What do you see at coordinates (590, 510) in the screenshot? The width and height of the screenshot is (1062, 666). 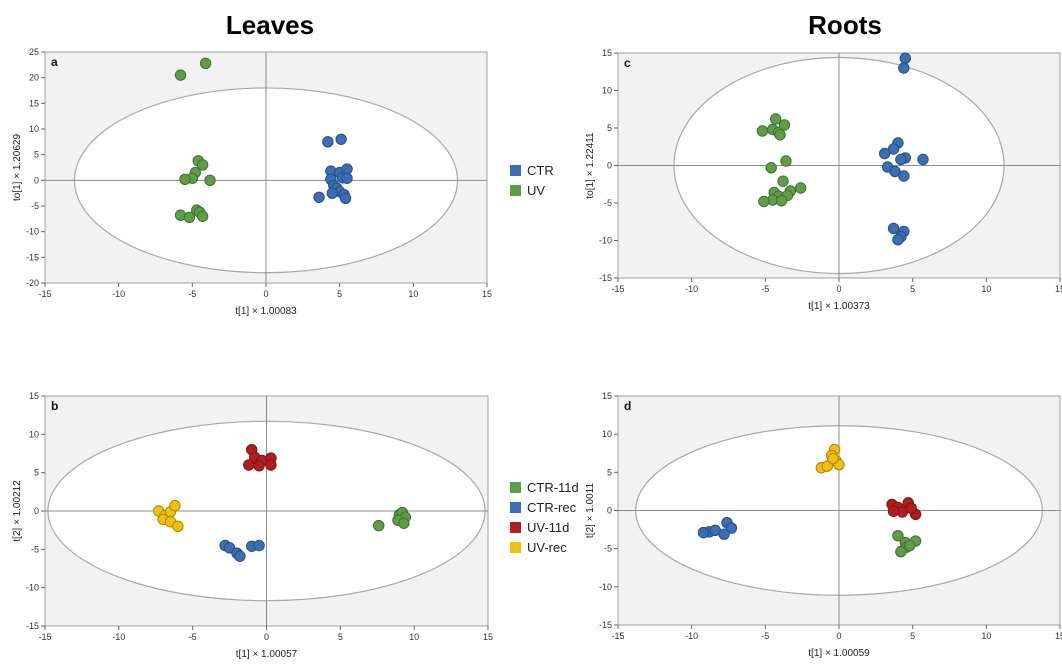 I see `y-axis-label: t[2] × 1.0011` at bounding box center [590, 510].